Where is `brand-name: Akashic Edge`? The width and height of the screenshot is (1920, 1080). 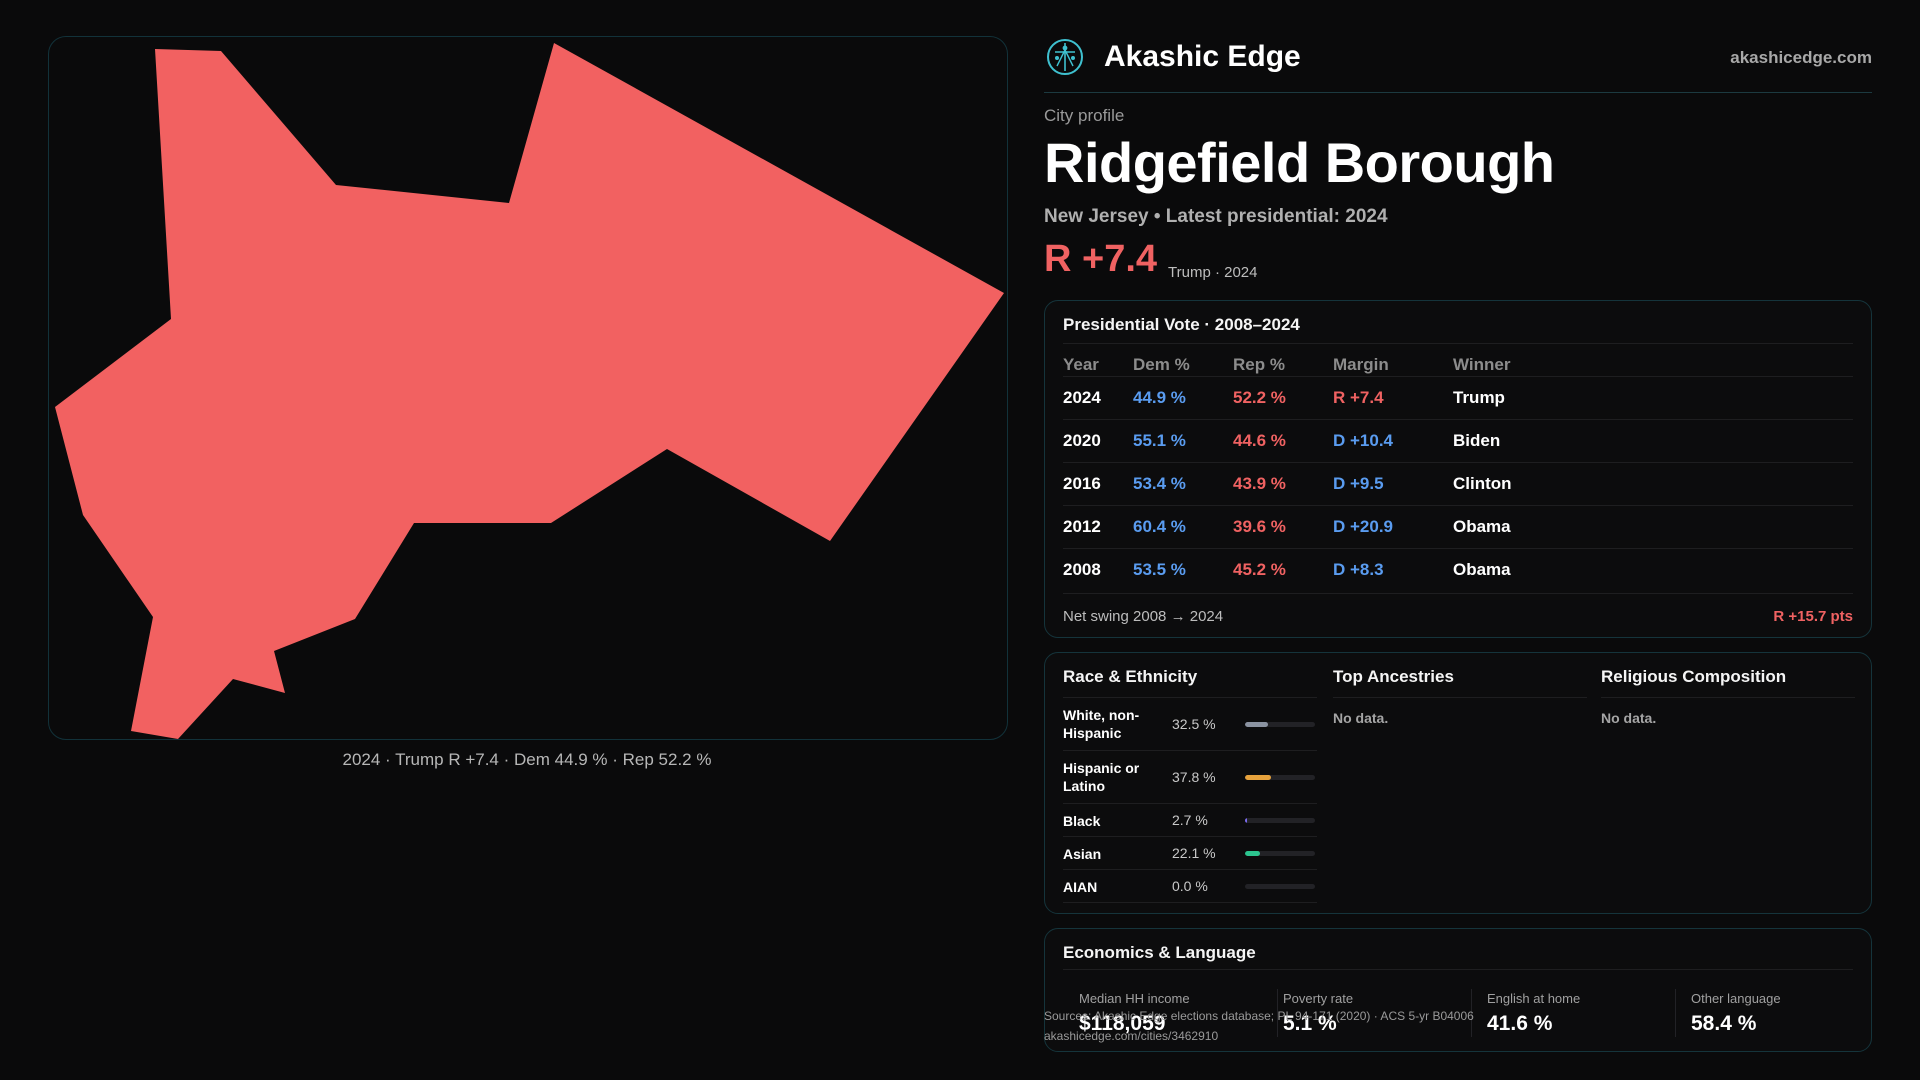 brand-name: Akashic Edge is located at coordinates (1202, 56).